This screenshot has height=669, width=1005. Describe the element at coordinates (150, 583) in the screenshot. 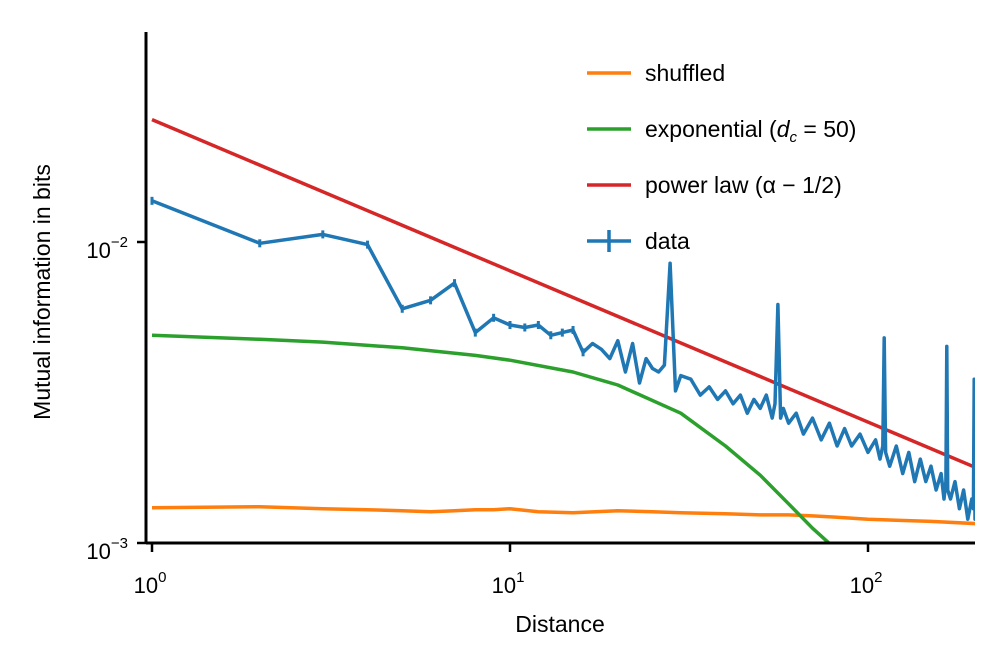

I see `x-tick-label: 10⁰` at that location.